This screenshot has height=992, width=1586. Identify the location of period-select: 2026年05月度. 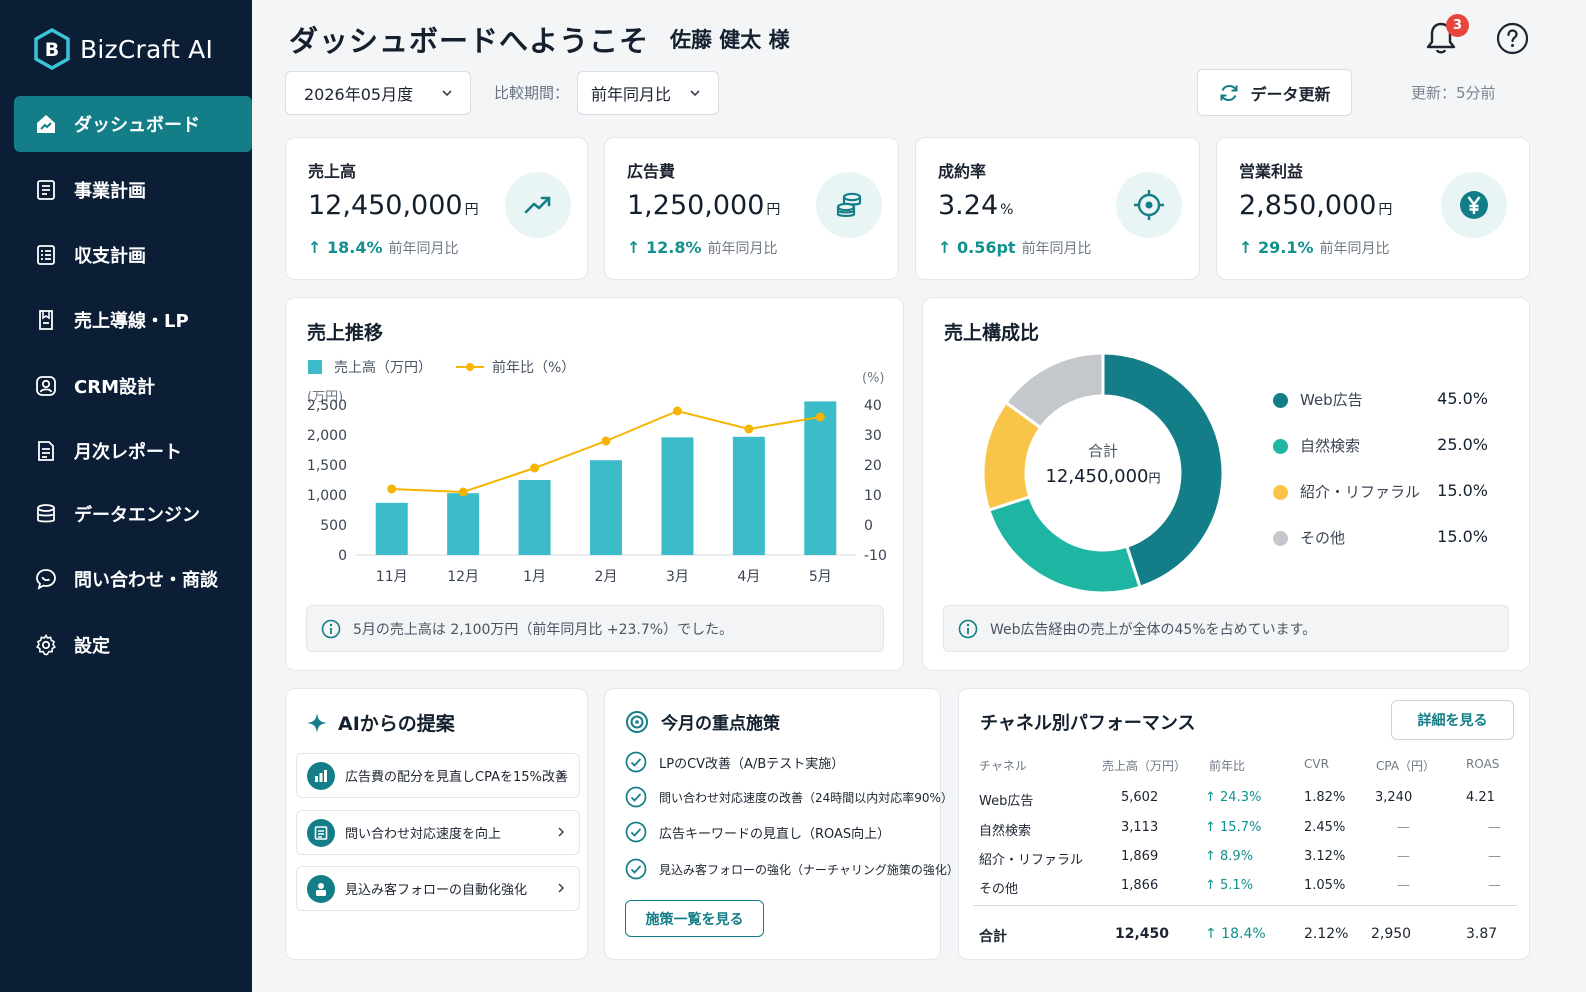
(378, 93).